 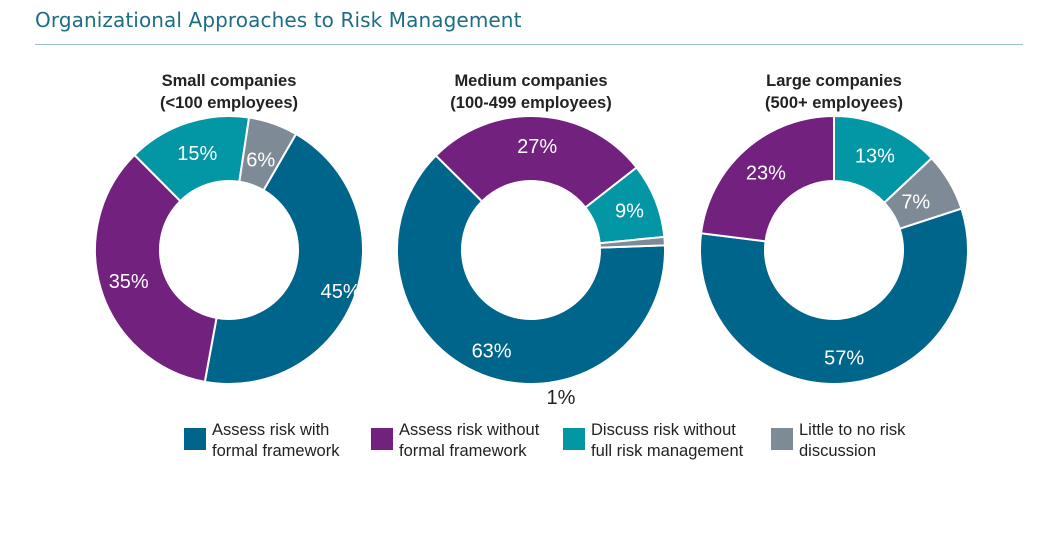 I want to click on slice-label-large-informal-framework: 23%, so click(x=766, y=174).